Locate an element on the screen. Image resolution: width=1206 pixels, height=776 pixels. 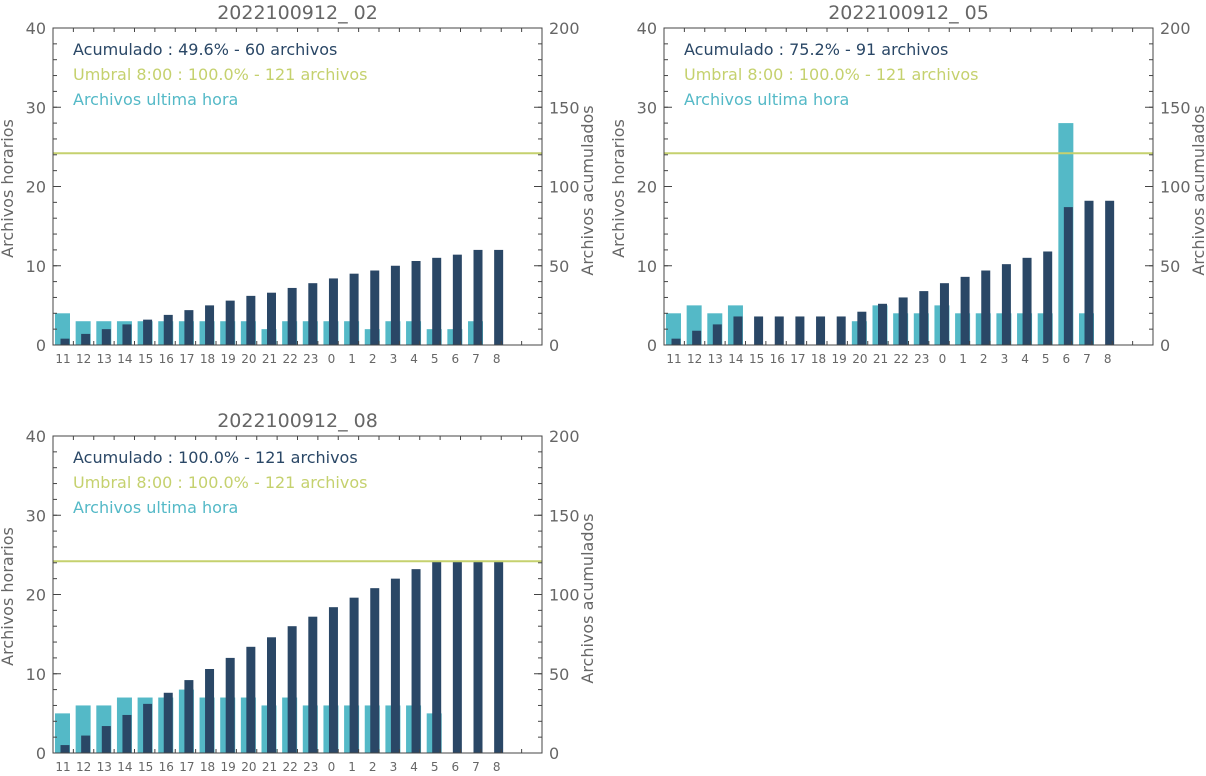
y-tick-label: 10 is located at coordinates (647, 266).